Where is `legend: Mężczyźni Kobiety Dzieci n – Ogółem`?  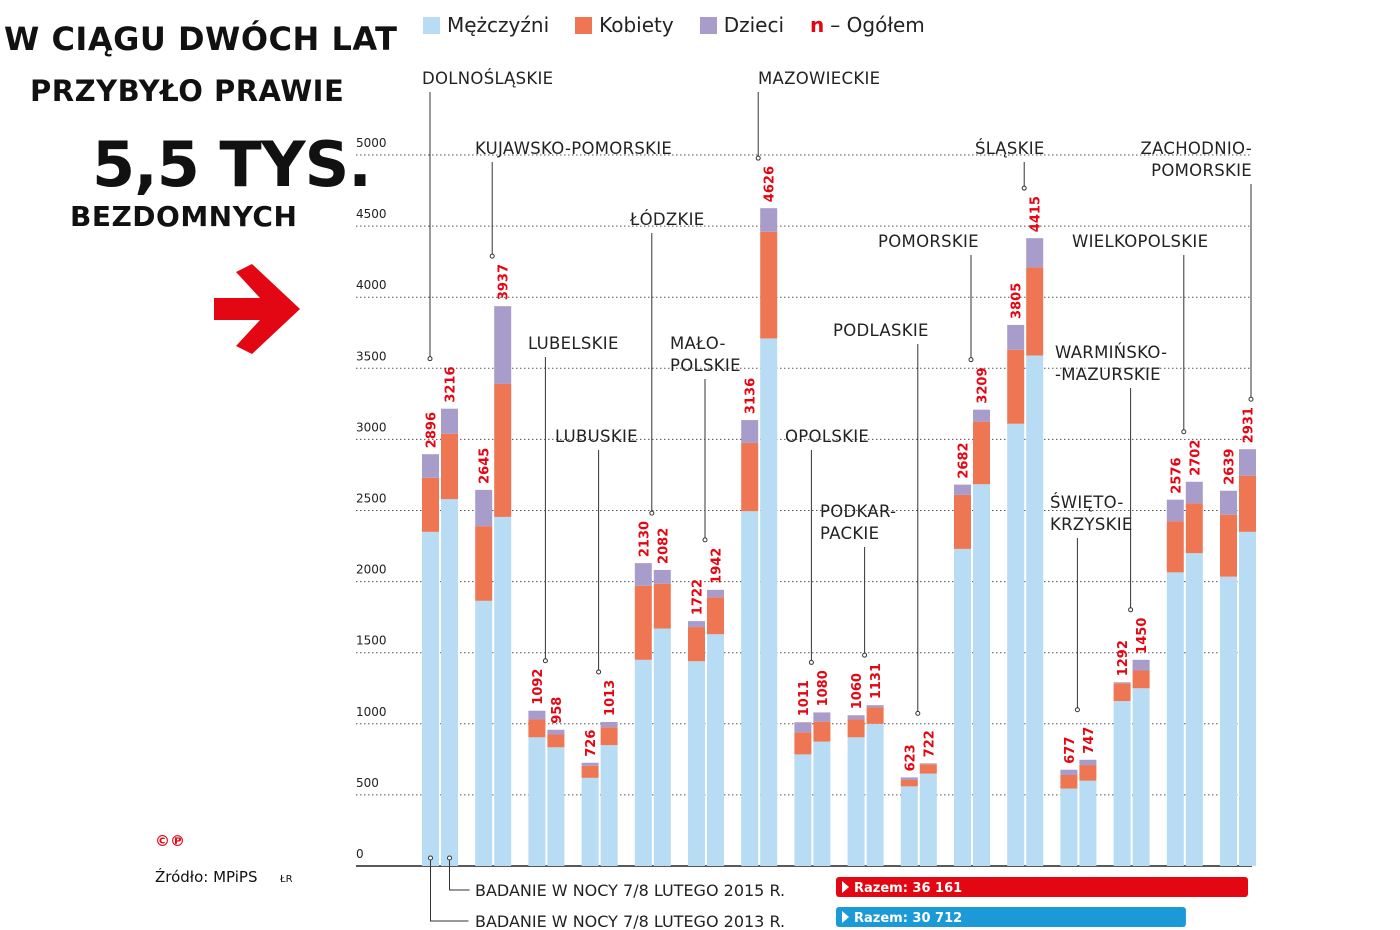
legend: Mężczyźni Kobiety Dzieci n – Ogółem is located at coordinates (687, 25).